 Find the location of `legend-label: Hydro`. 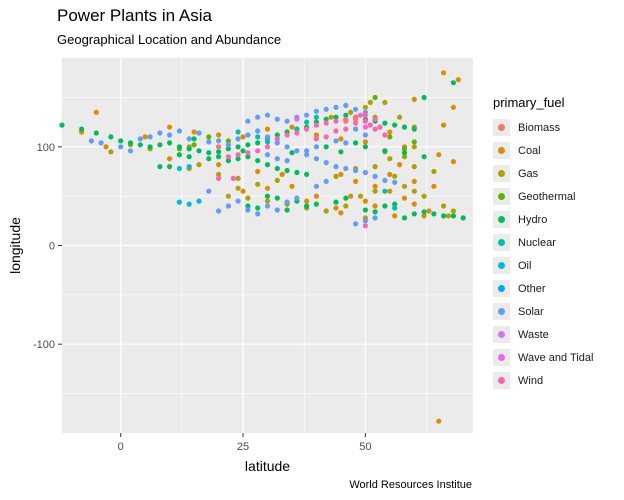

legend-label: Hydro is located at coordinates (533, 219).